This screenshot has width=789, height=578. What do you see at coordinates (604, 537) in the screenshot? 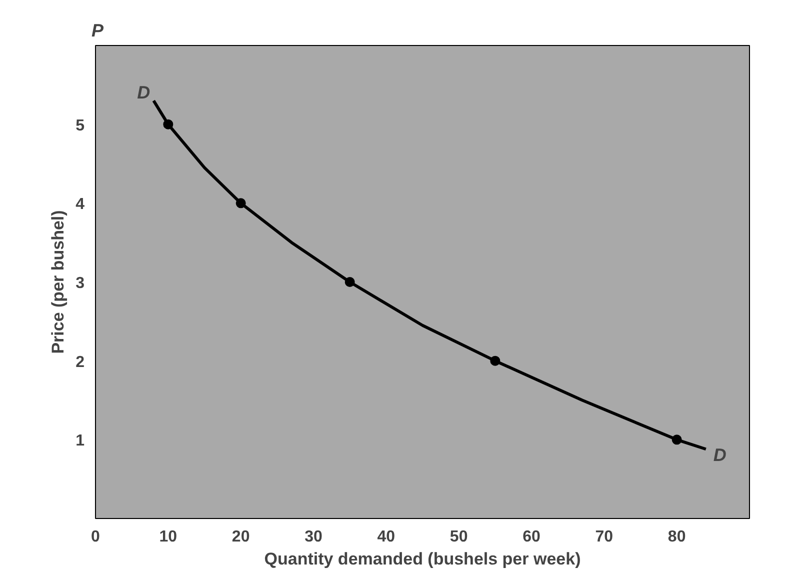
I see `x-tick-label: 70` at bounding box center [604, 537].